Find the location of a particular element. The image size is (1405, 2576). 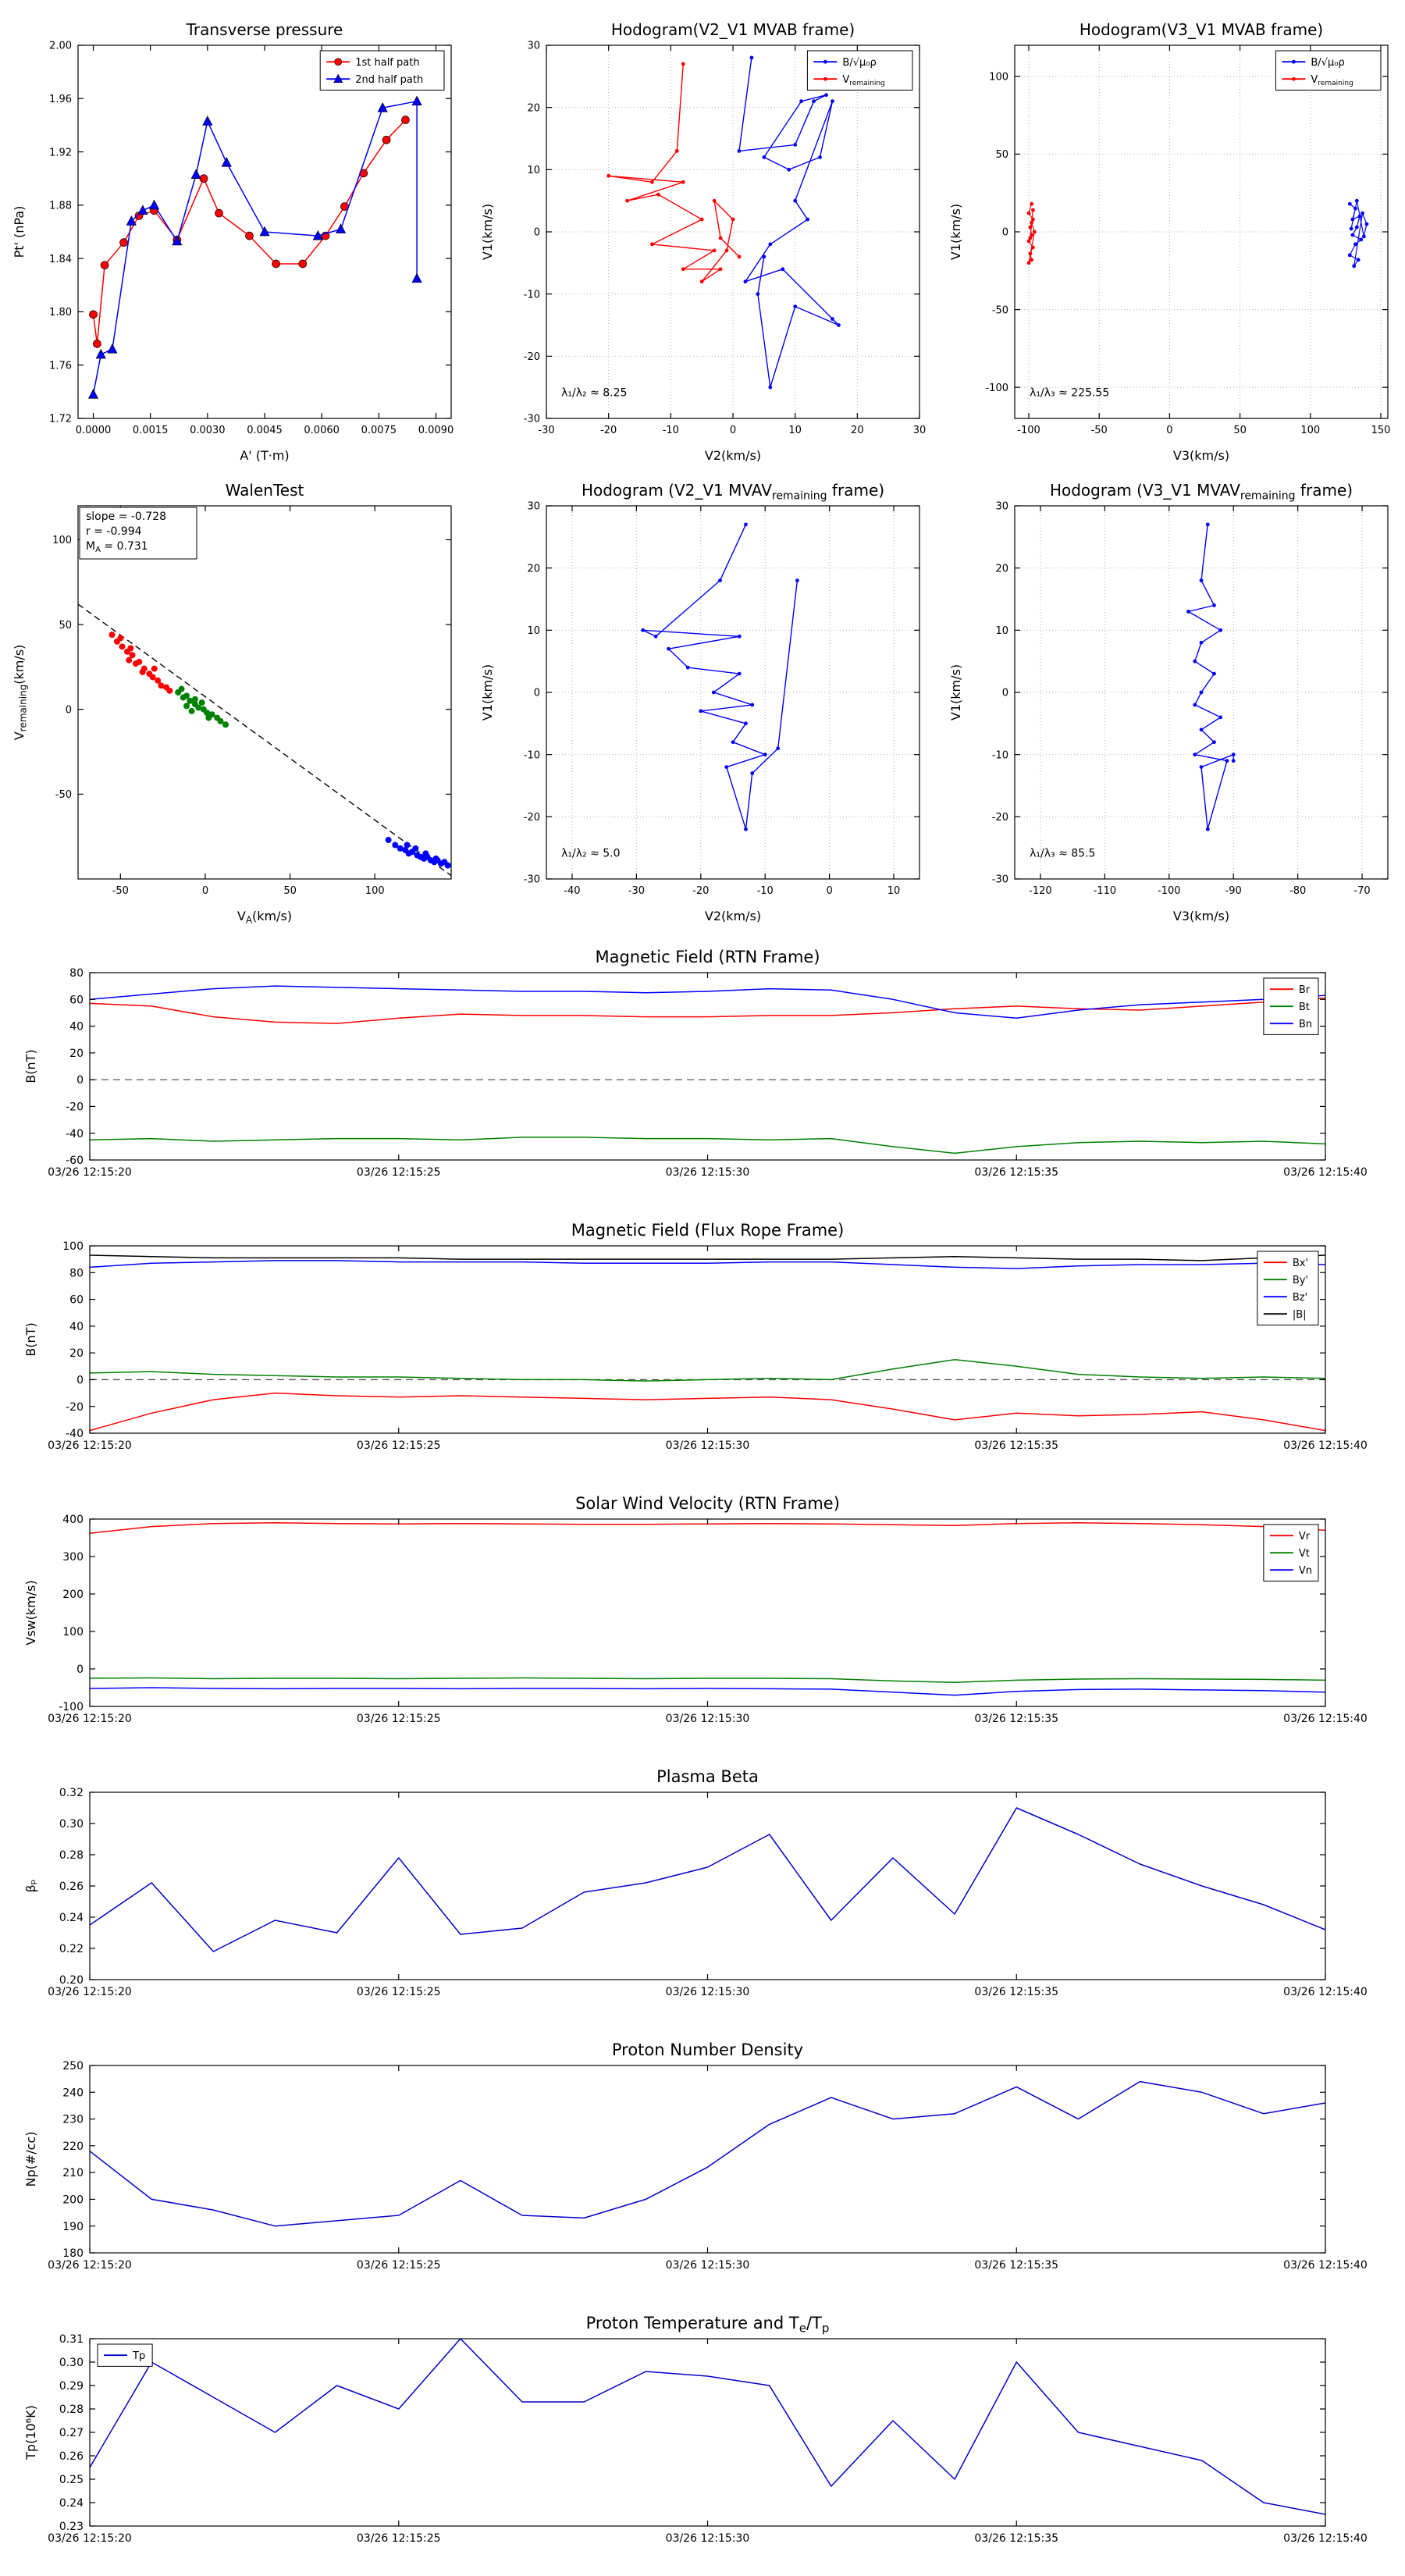

x-tick-label: 0.0045 is located at coordinates (265, 430).